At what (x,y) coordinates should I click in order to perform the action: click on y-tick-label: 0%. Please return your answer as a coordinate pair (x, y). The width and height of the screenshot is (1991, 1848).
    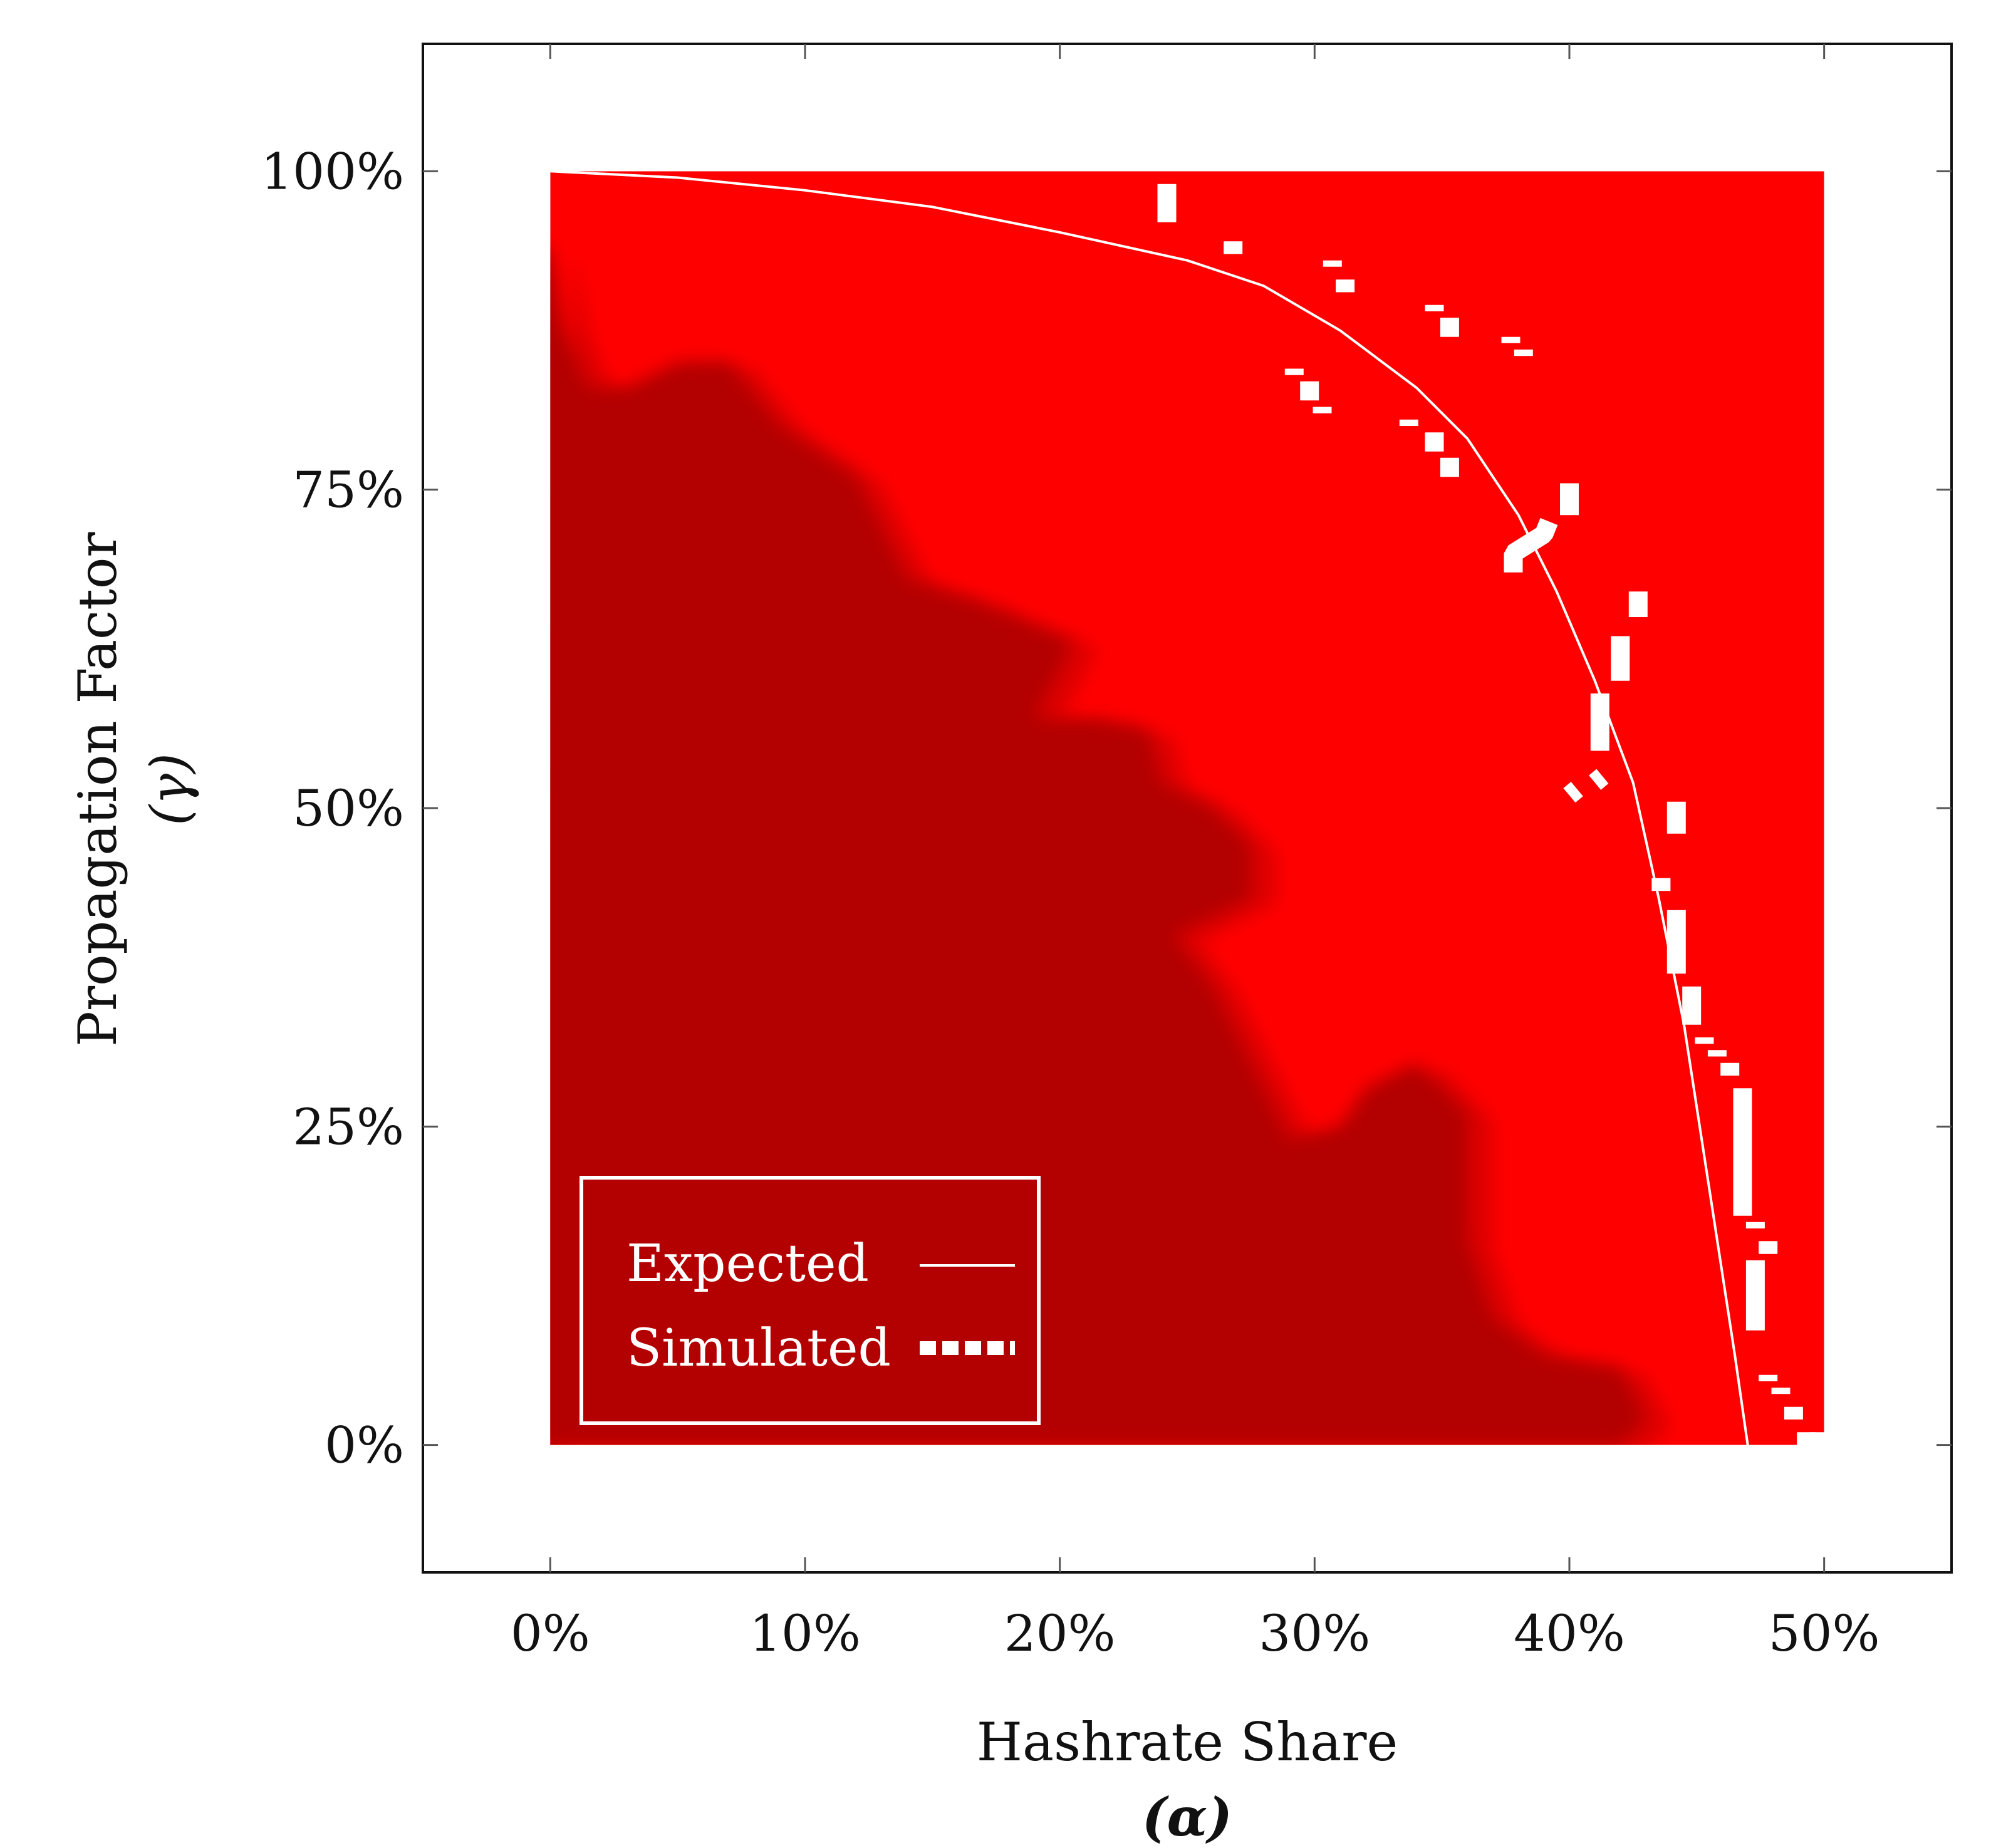
    Looking at the image, I should click on (364, 1445).